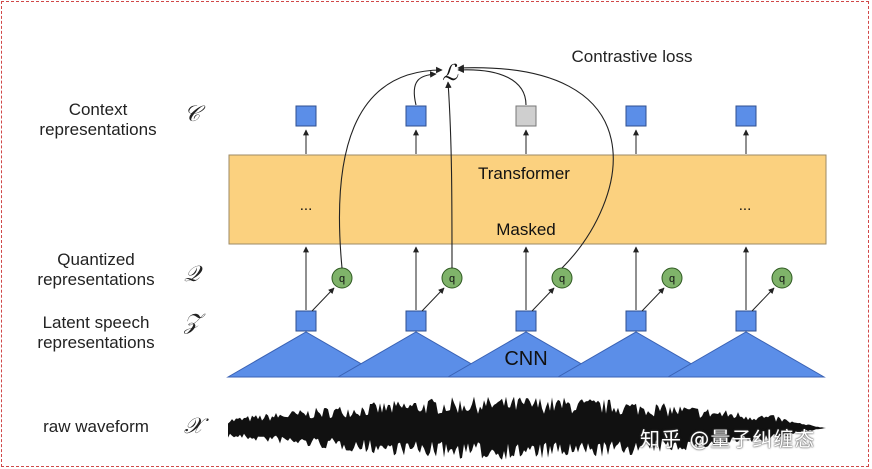 This screenshot has height=469, width=872. Describe the element at coordinates (527, 199) in the screenshot. I see `transformer-block` at that location.